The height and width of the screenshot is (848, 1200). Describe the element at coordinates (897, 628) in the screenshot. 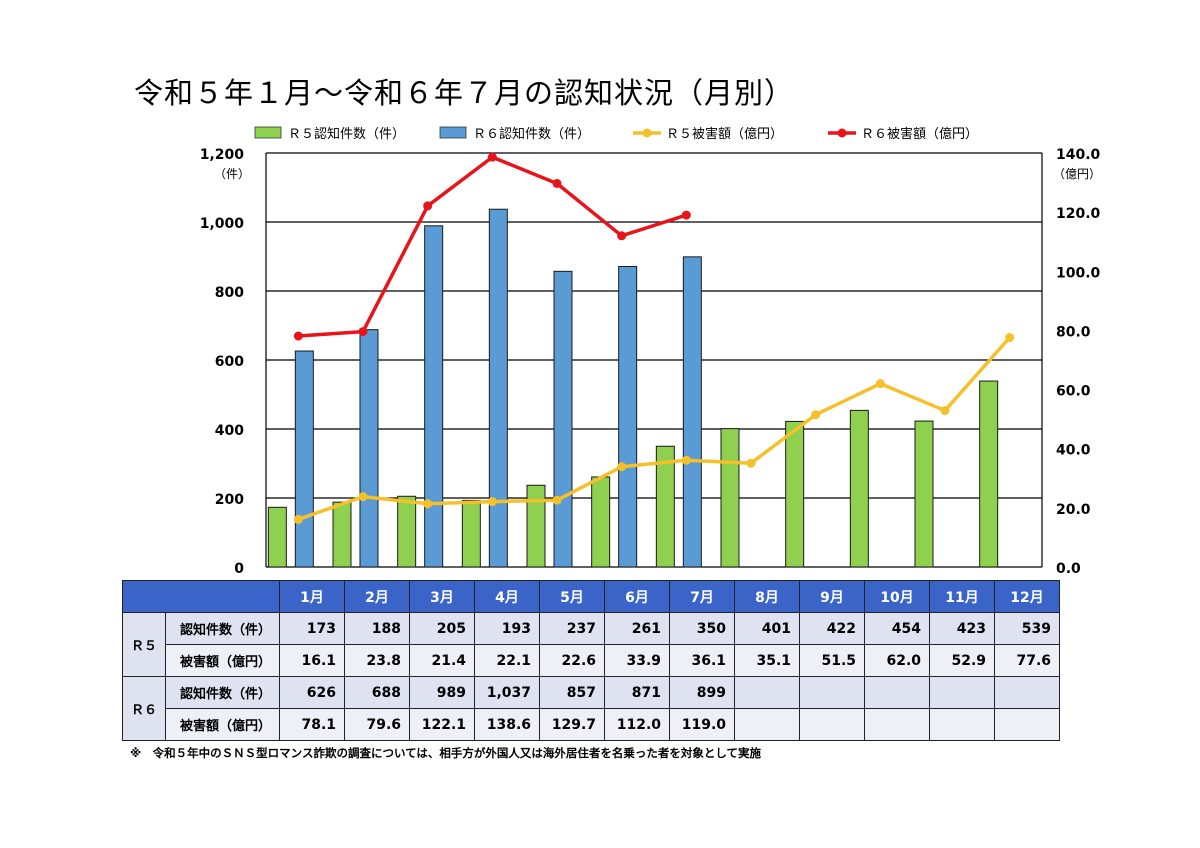

I see `table-cell: 454` at that location.